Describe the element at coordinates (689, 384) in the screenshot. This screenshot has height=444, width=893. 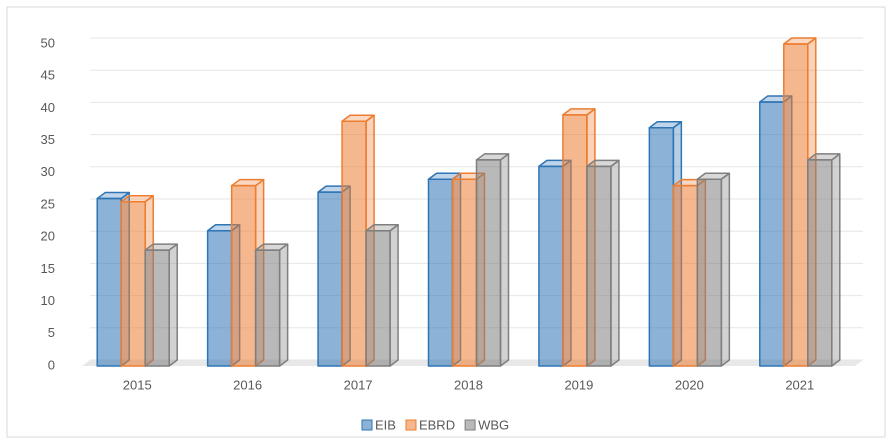
I see `x-tick-label: 2020` at that location.